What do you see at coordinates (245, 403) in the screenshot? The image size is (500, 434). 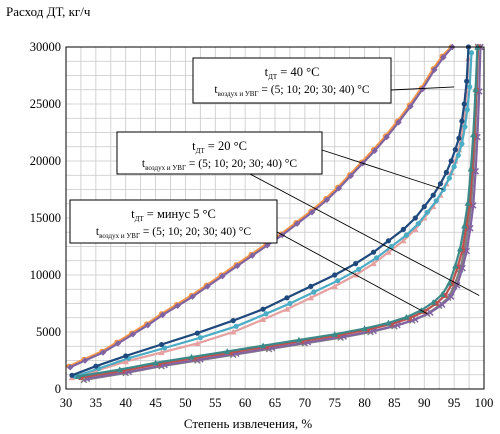 I see `x-tick-label: 60` at bounding box center [245, 403].